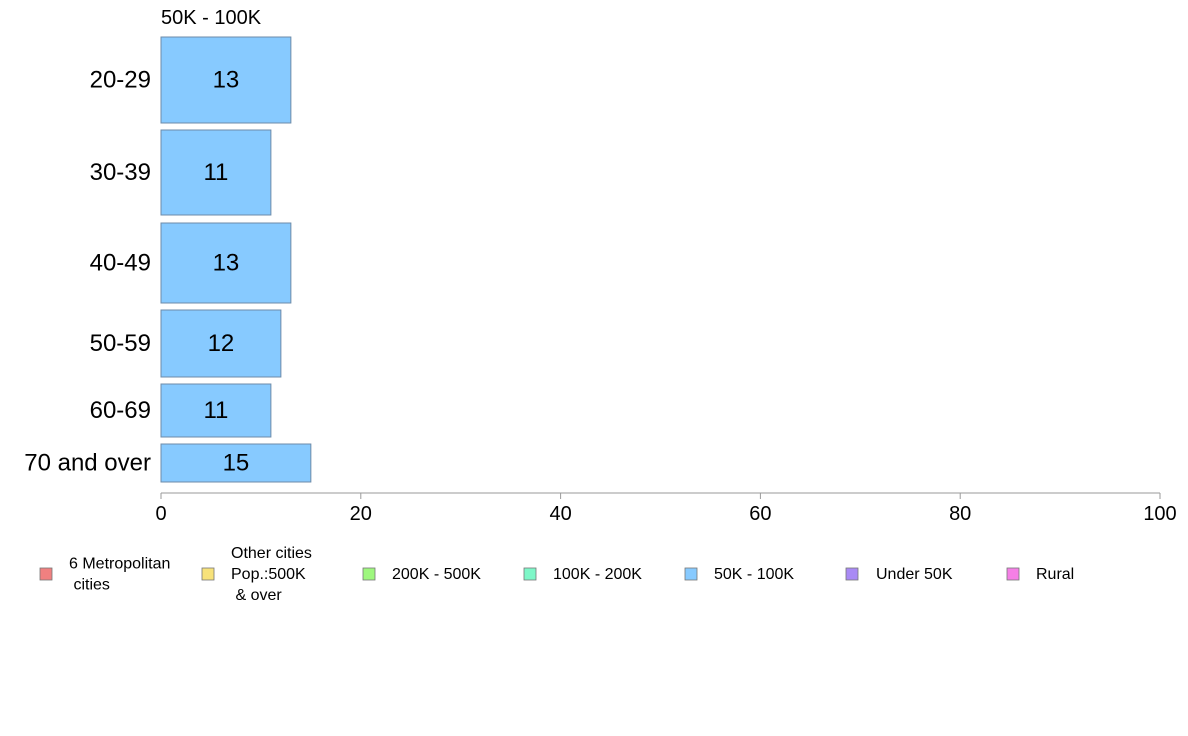 Image resolution: width=1188 pixels, height=736 pixels. What do you see at coordinates (960, 514) in the screenshot?
I see `x-tick-label: 80` at bounding box center [960, 514].